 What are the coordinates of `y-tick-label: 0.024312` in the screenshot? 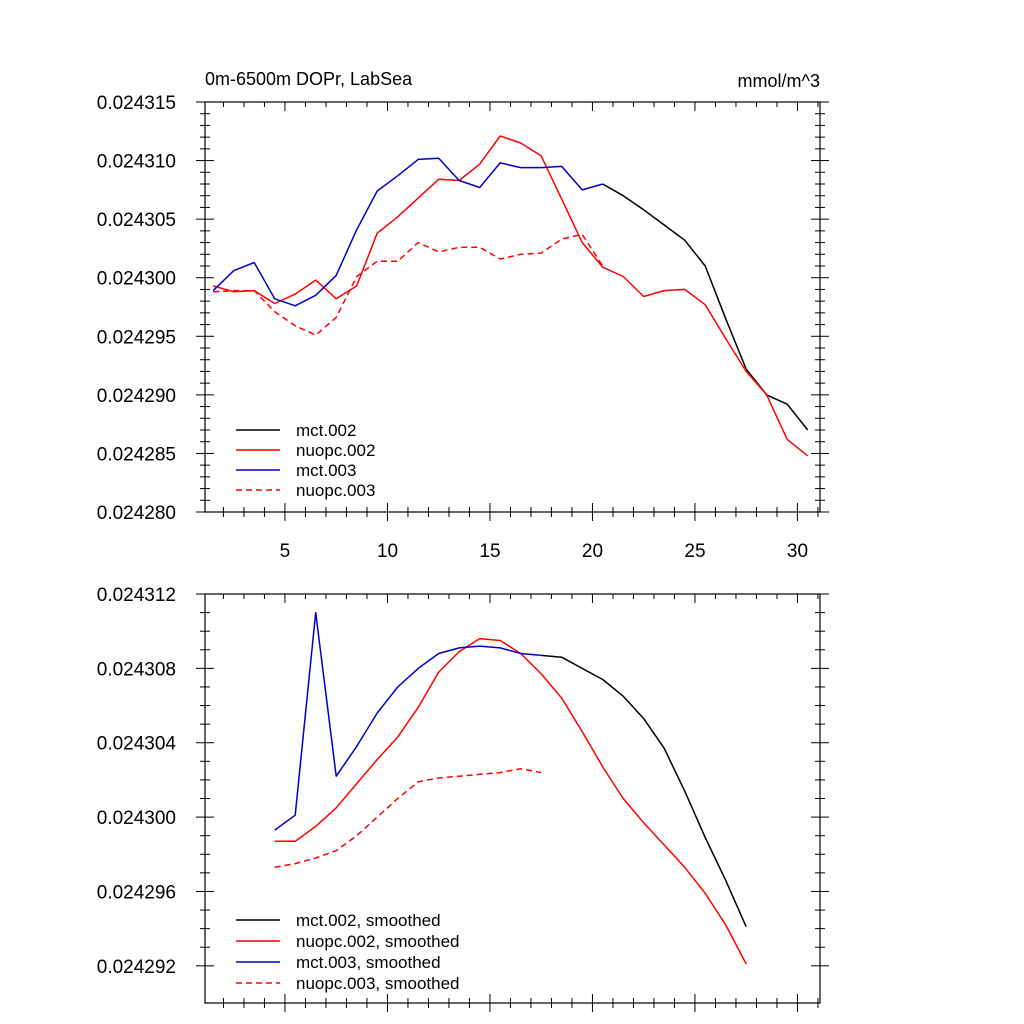 It's located at (136, 595).